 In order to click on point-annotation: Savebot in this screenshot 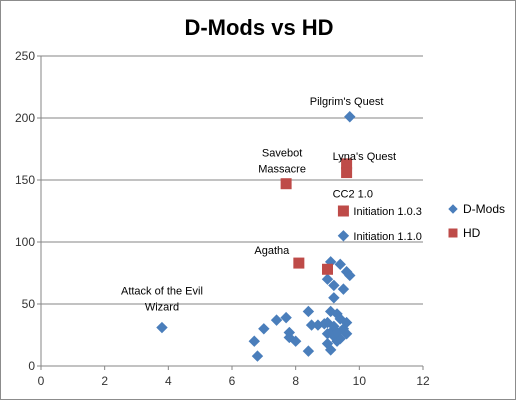, I will do `click(282, 154)`.